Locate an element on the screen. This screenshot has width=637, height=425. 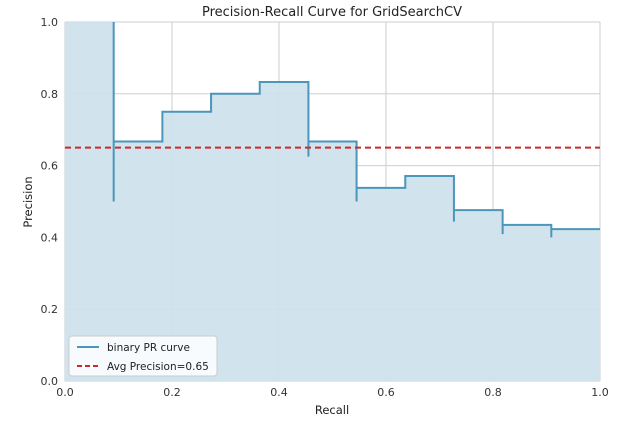
x-tick-label: 1.0 is located at coordinates (600, 392).